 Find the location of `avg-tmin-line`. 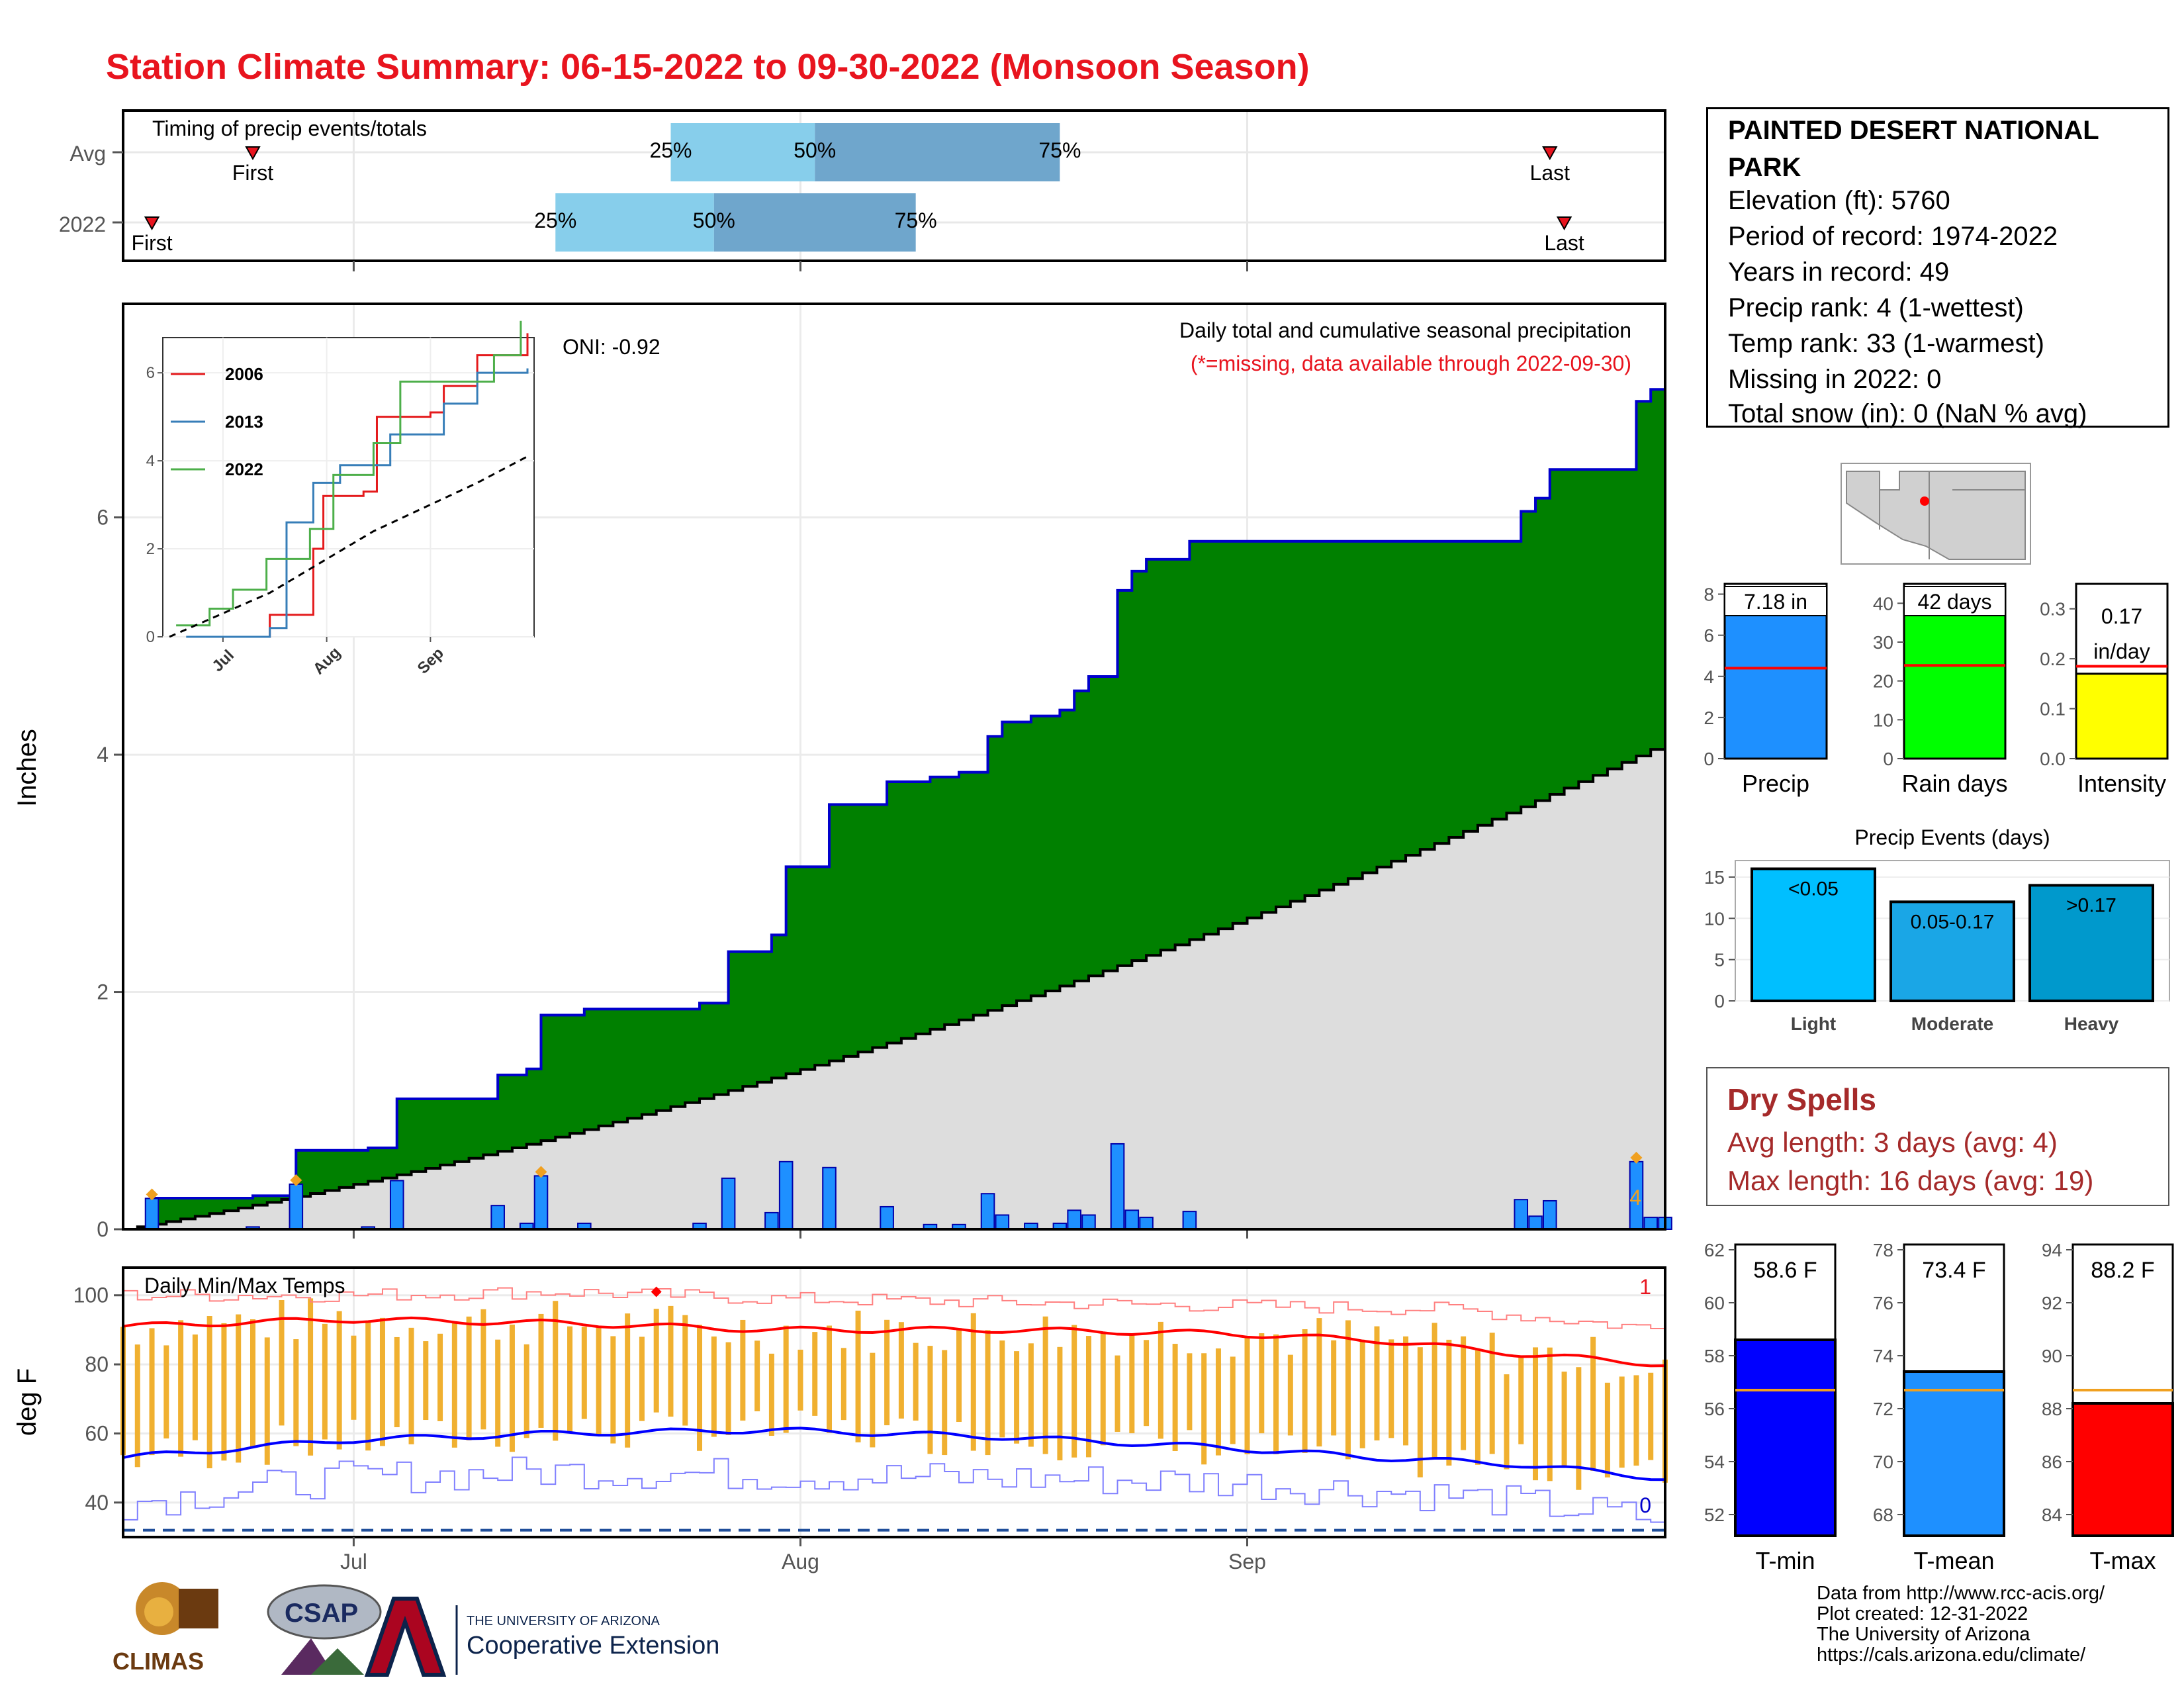

avg-tmin-line is located at coordinates (894, 1454).